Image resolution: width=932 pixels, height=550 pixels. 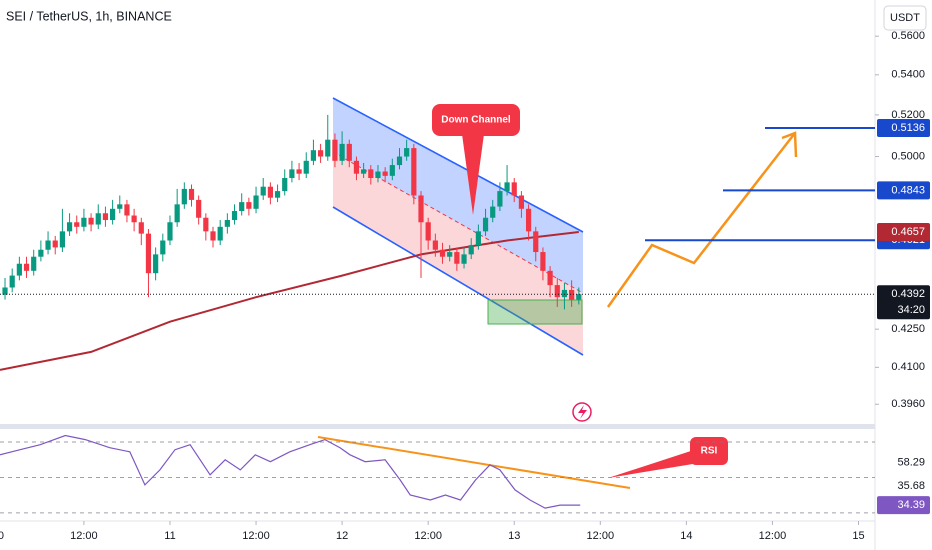 What do you see at coordinates (290, 471) in the screenshot?
I see `rsi-line` at bounding box center [290, 471].